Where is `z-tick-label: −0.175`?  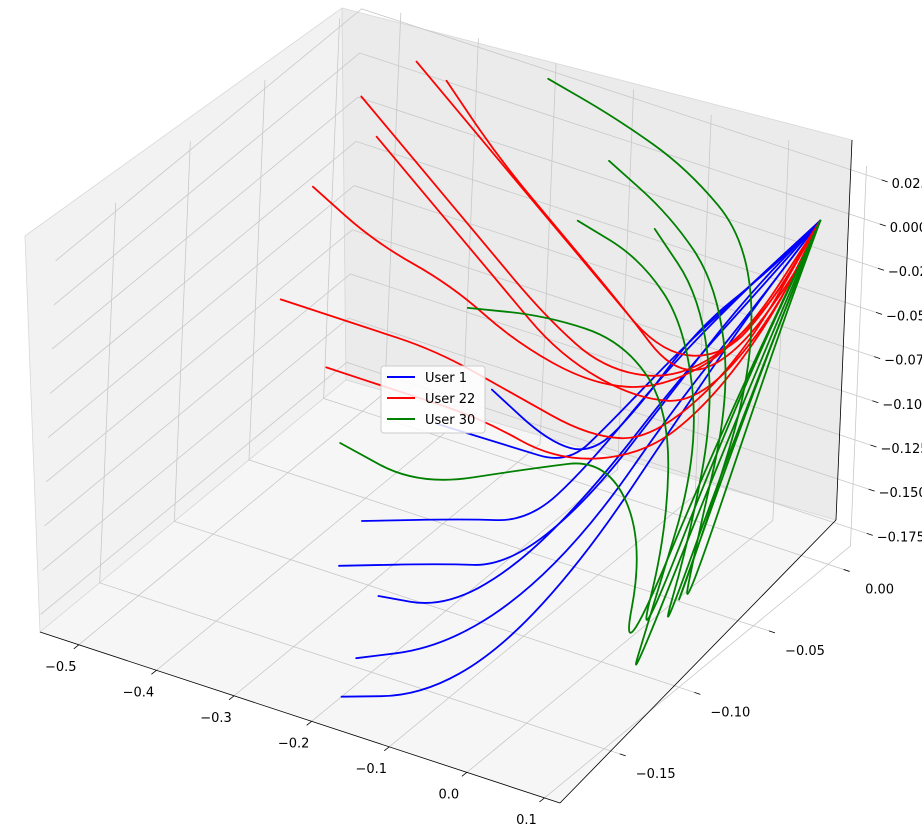 z-tick-label: −0.175 is located at coordinates (899, 537).